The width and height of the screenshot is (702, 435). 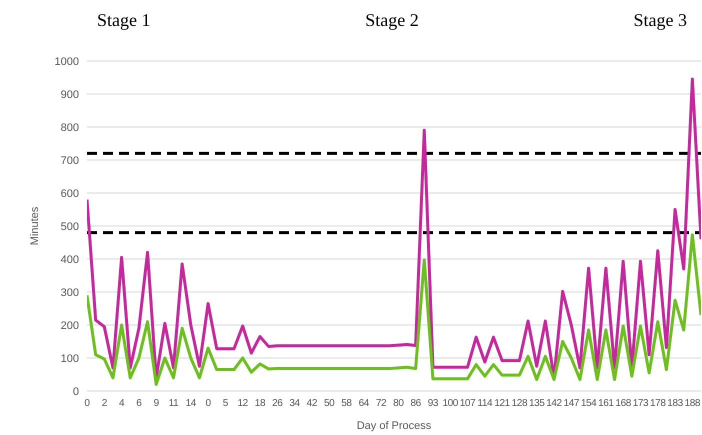 I want to click on text: Stage 1, so click(x=123, y=20).